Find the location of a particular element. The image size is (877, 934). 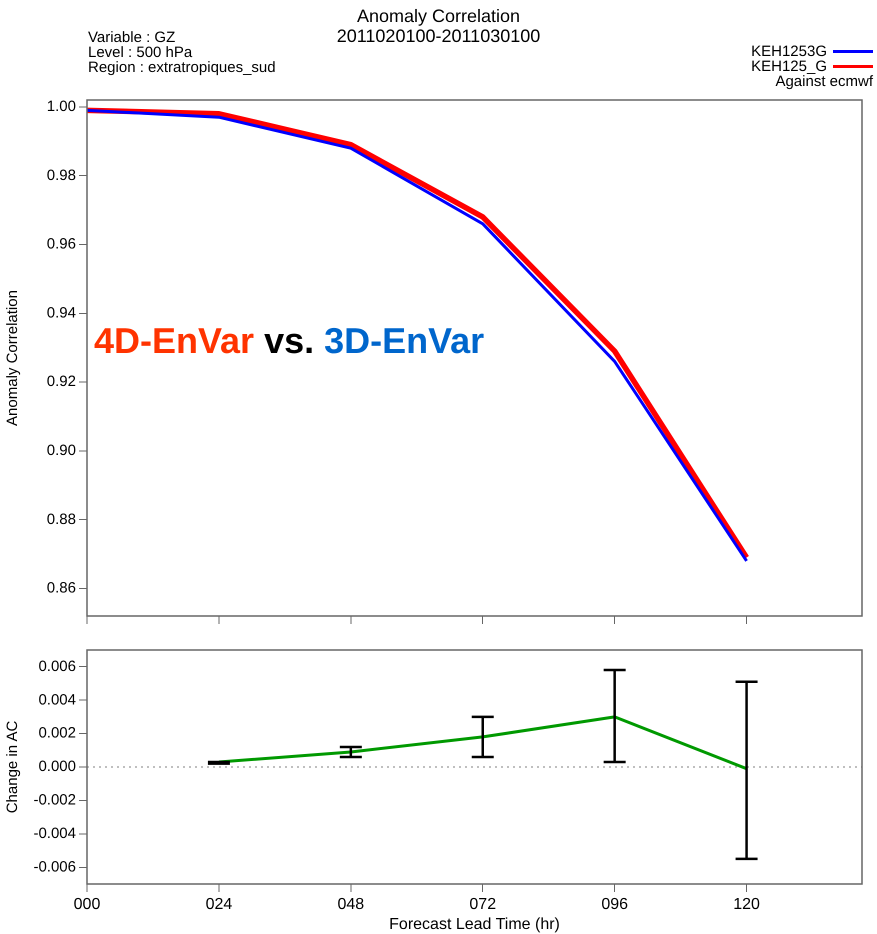

y-tick-label: 0.94 is located at coordinates (61, 313).